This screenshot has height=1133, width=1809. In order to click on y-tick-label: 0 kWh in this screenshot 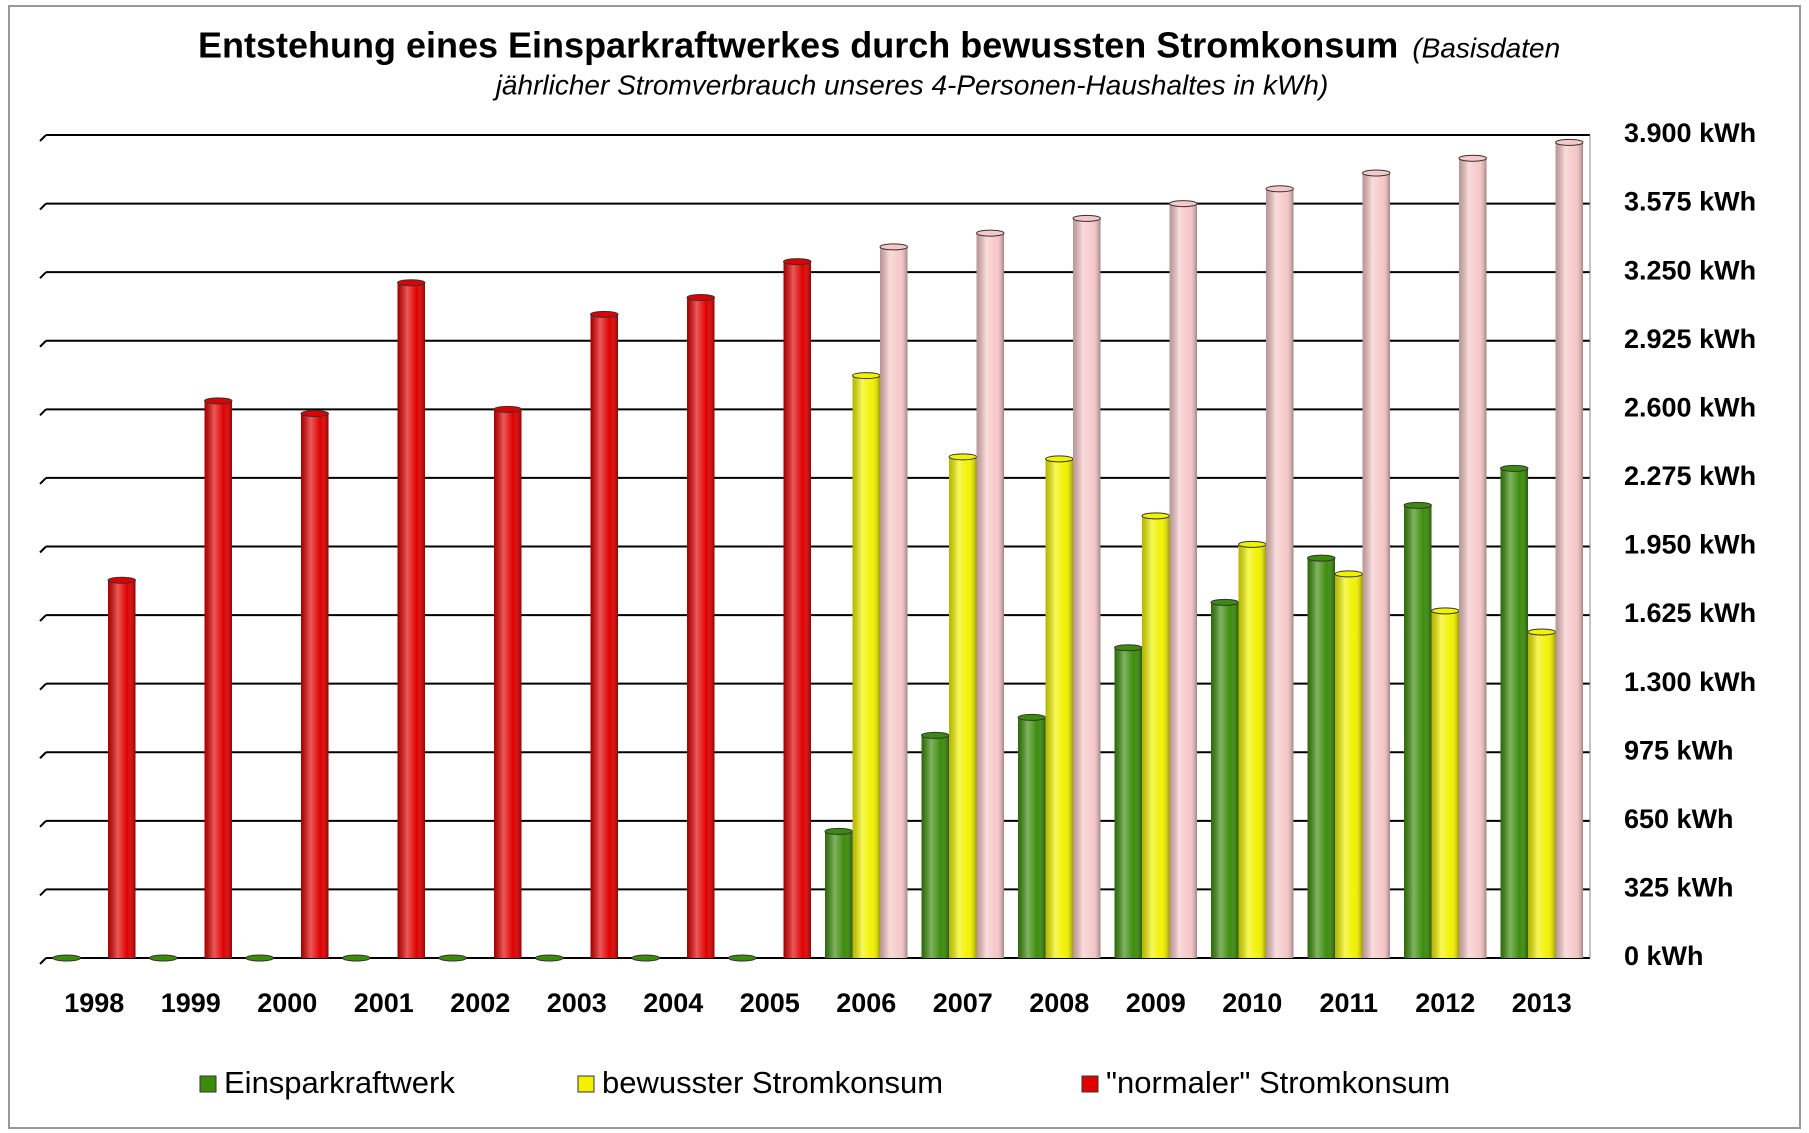, I will do `click(1664, 956)`.